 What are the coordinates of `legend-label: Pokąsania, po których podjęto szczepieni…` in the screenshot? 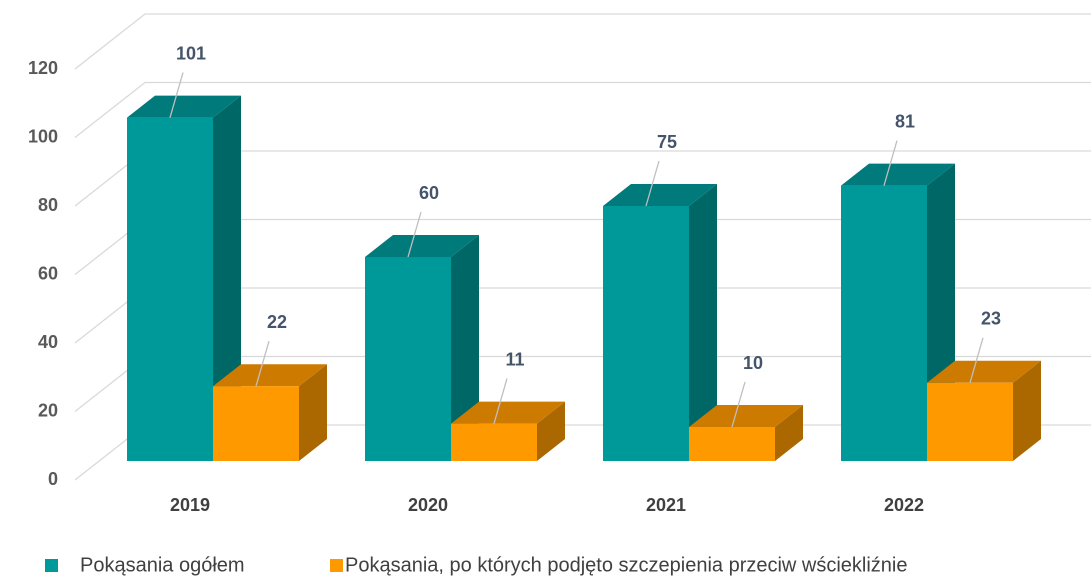 It's located at (626, 565).